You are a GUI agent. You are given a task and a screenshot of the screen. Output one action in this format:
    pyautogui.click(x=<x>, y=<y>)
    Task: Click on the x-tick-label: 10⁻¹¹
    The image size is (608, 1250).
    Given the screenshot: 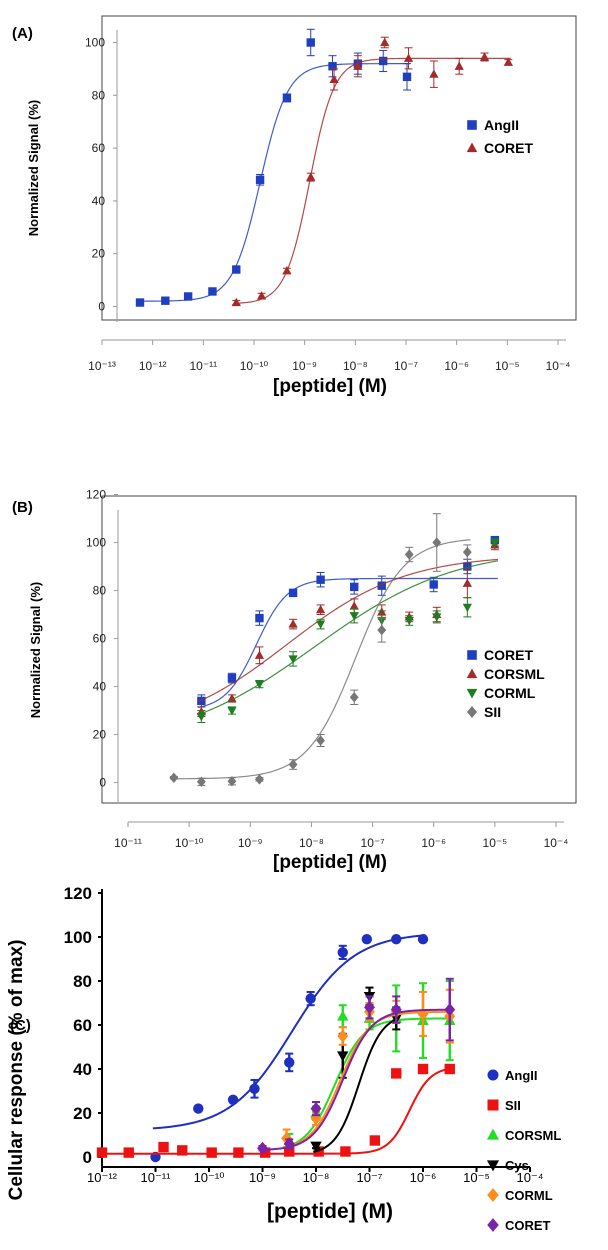 What is the action you would take?
    pyautogui.click(x=128, y=843)
    